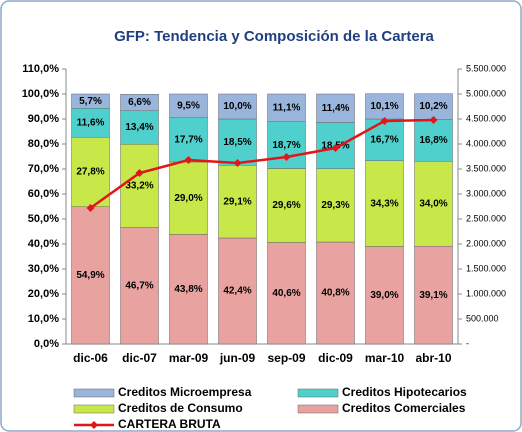 The image size is (522, 432). I want to click on data-label: 39,1%, so click(433, 295).